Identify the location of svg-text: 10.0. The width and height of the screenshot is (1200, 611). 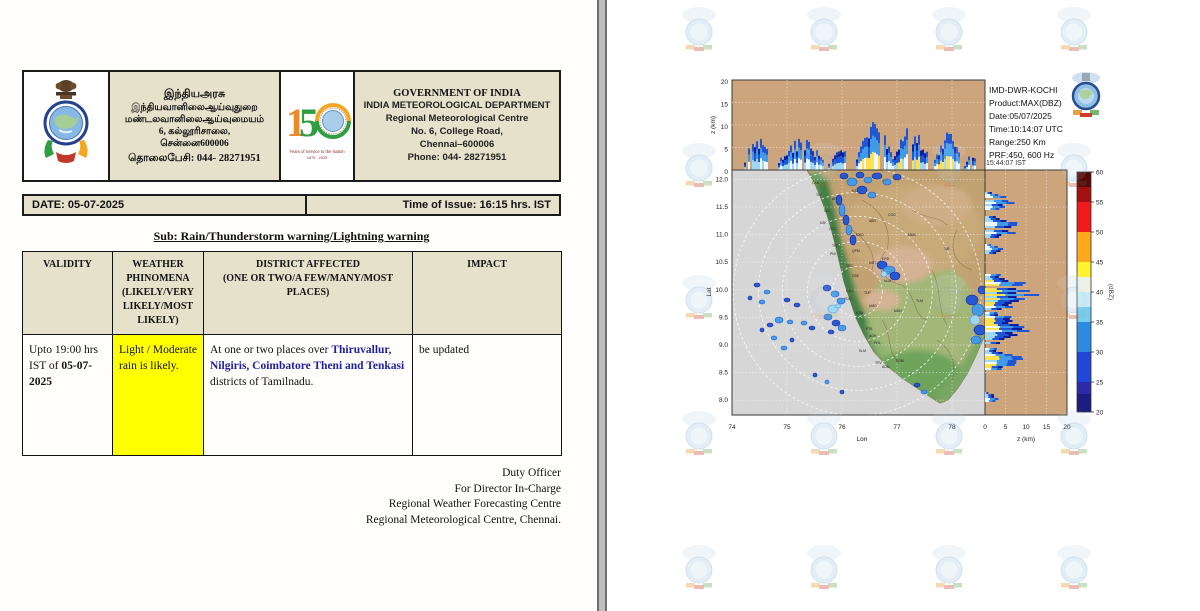
(721, 290).